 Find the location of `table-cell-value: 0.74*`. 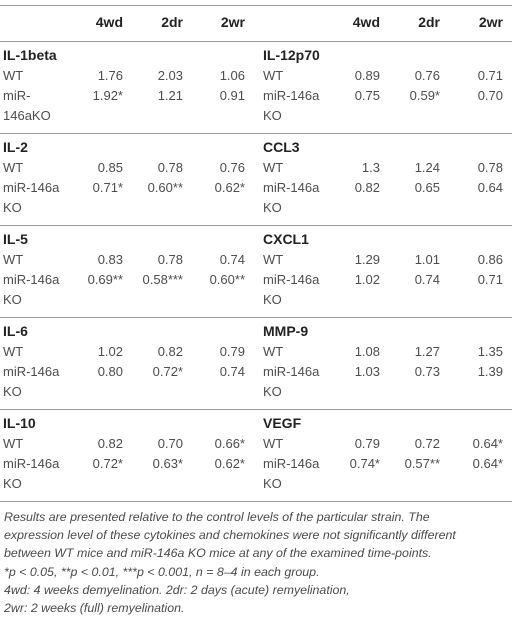

table-cell-value: 0.74* is located at coordinates (364, 463).